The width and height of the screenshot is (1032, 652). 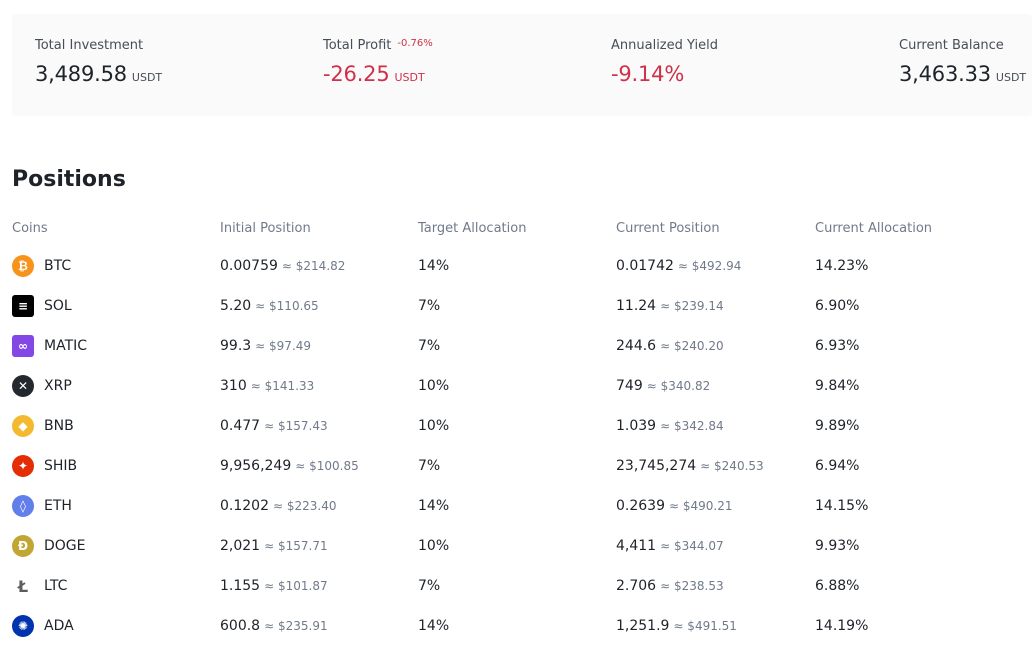 I want to click on polygon-icon: ∞, so click(x=23, y=346).